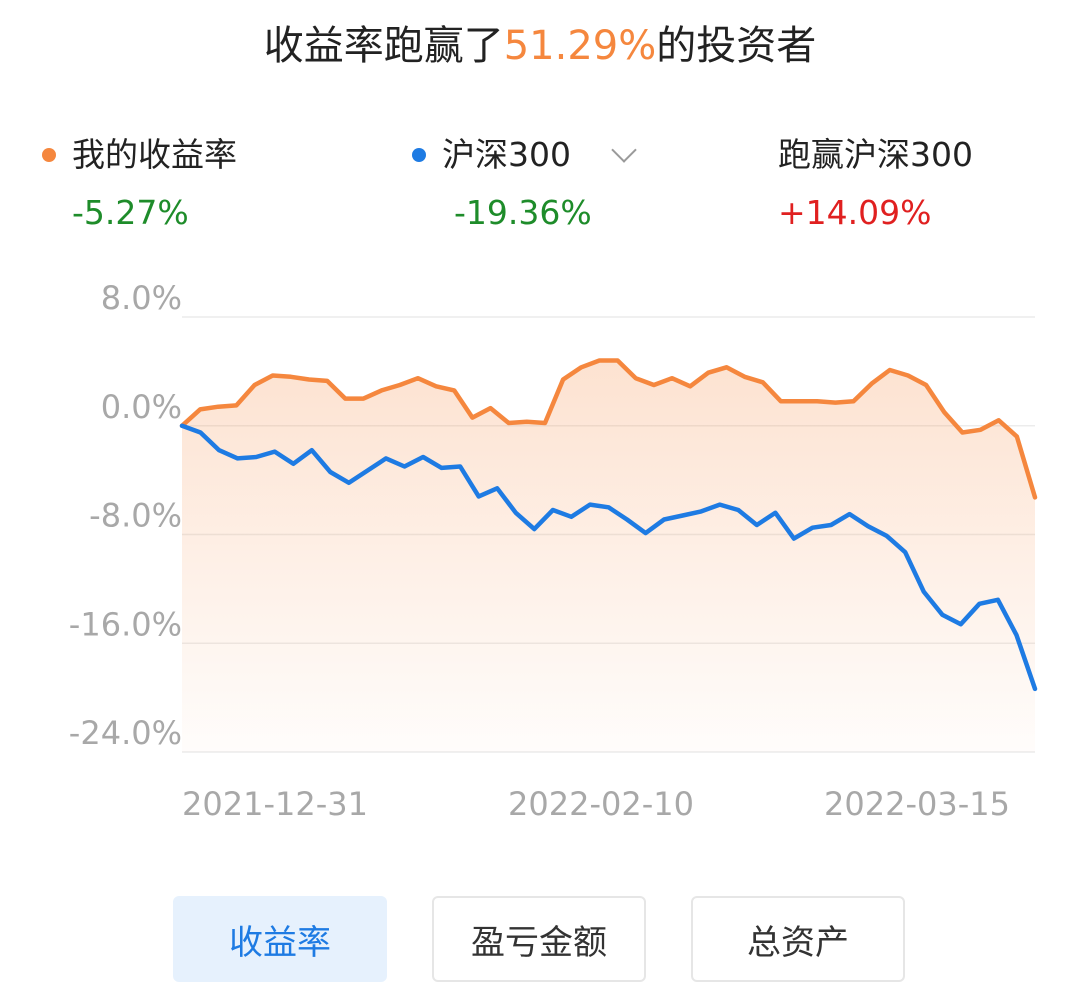  I want to click on y-tick-label: 8.0%, so click(141, 298).